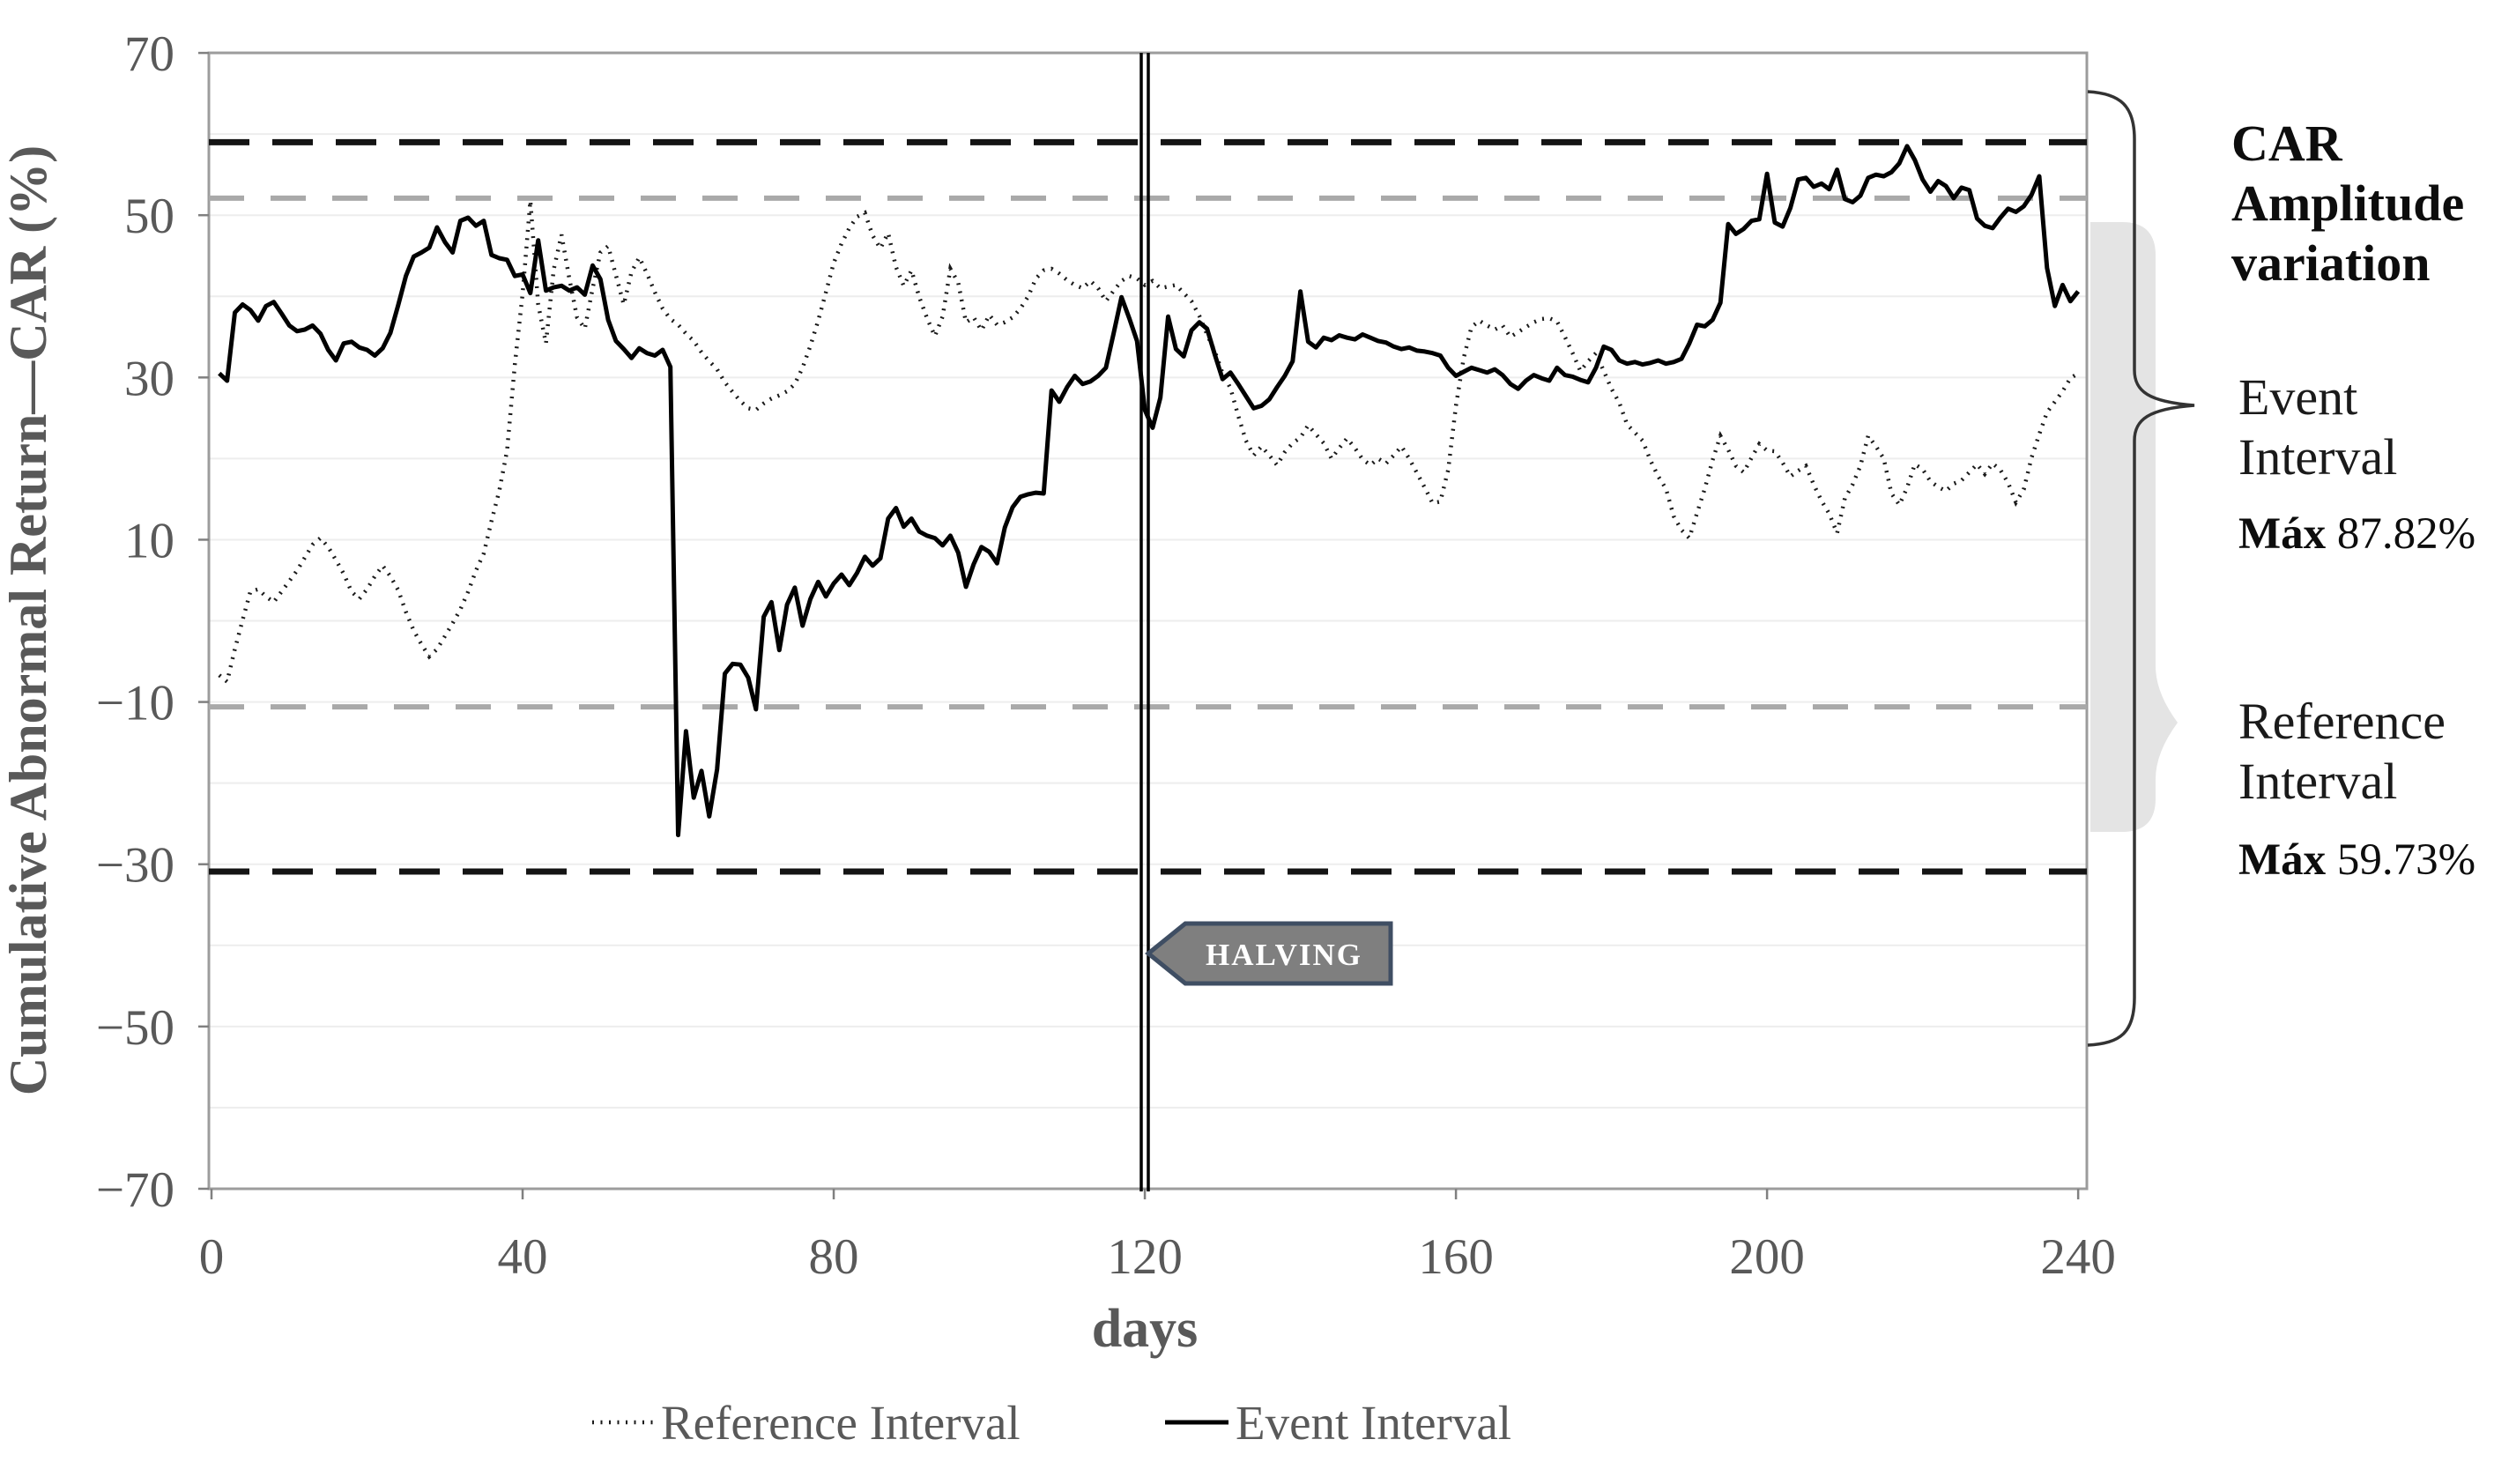 The height and width of the screenshot is (1484, 2494). Describe the element at coordinates (135, 703) in the screenshot. I see `y-tick-label-4: −10` at that location.